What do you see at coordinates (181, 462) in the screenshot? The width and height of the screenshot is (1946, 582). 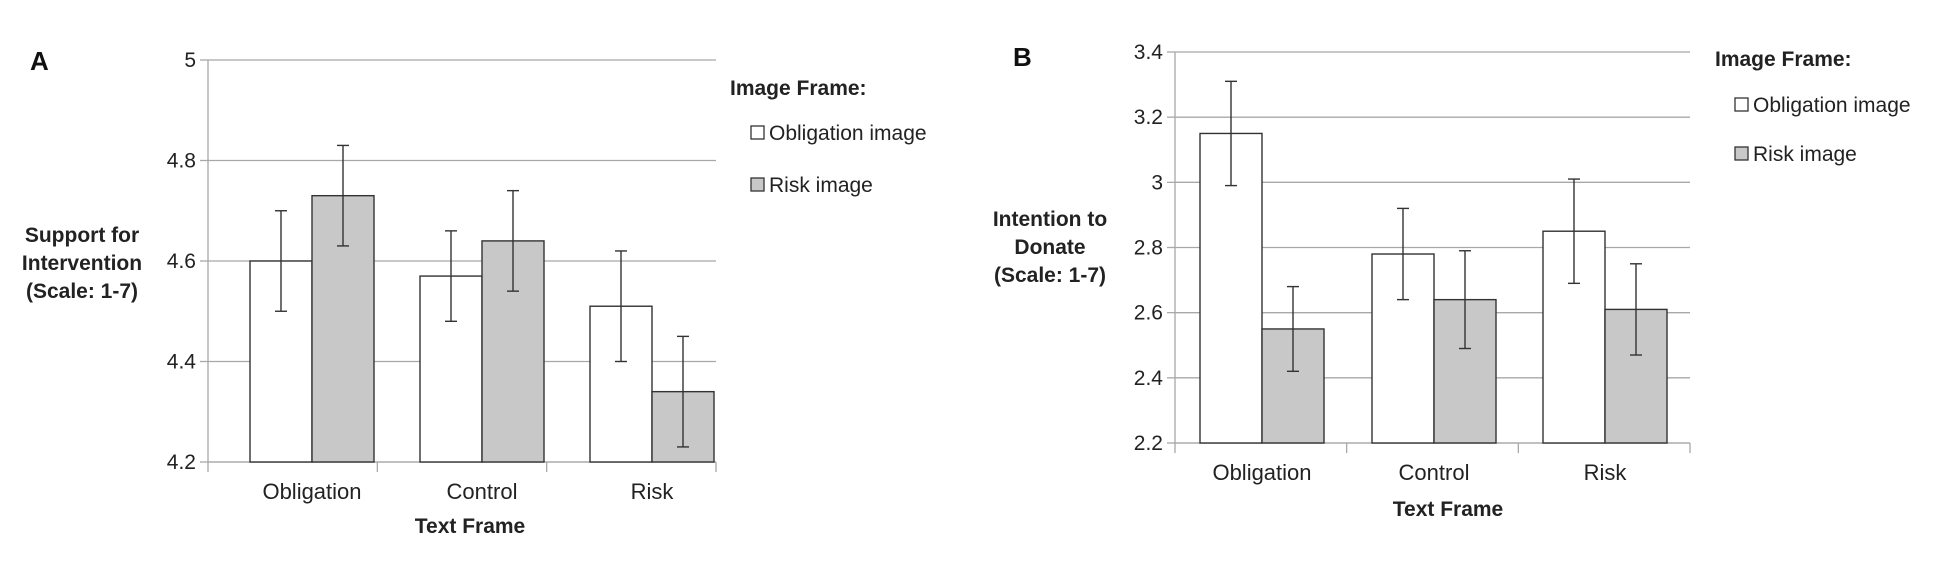 I see `y-tick-label: 4.2` at bounding box center [181, 462].